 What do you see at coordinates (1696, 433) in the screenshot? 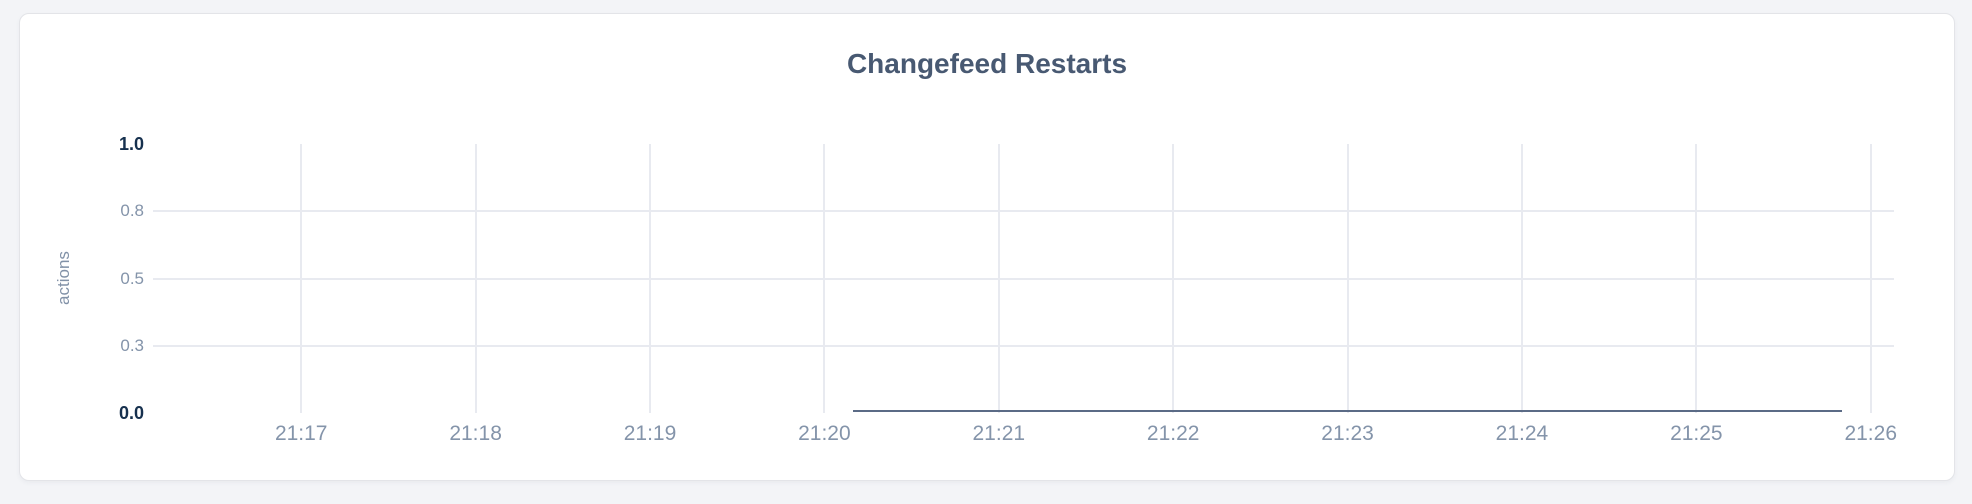
I see `x-tick-label: 21:25` at bounding box center [1696, 433].